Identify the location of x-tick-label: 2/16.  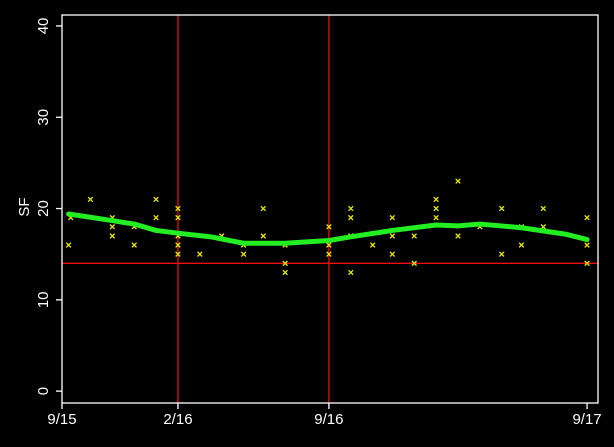
(177, 419).